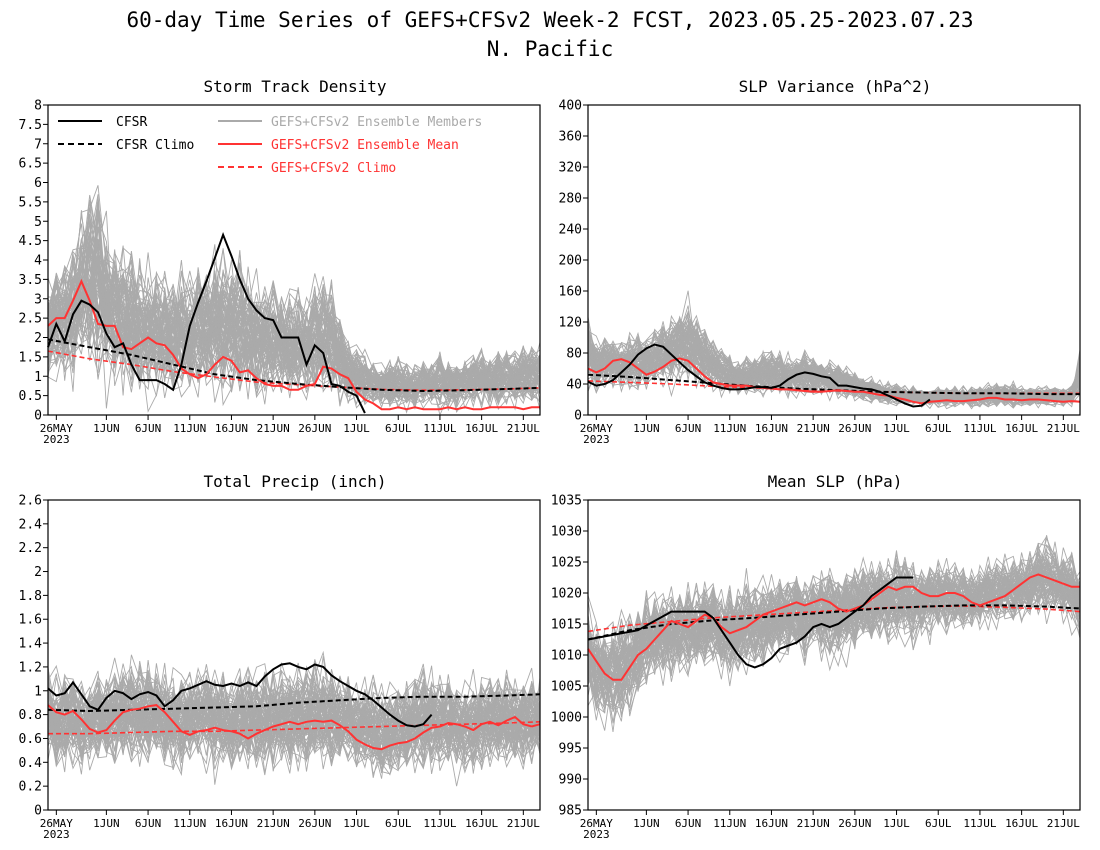 This screenshot has height=850, width=1100. What do you see at coordinates (30, 501) in the screenshot?
I see `y-tick-label: 2.6` at bounding box center [30, 501].